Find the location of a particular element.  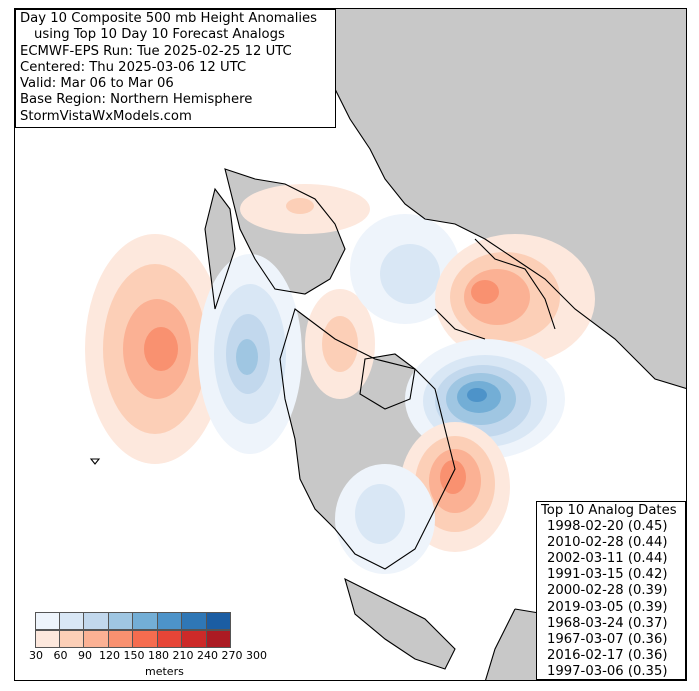

analog-item: 1991-03-15 (0.42) is located at coordinates (607, 575).